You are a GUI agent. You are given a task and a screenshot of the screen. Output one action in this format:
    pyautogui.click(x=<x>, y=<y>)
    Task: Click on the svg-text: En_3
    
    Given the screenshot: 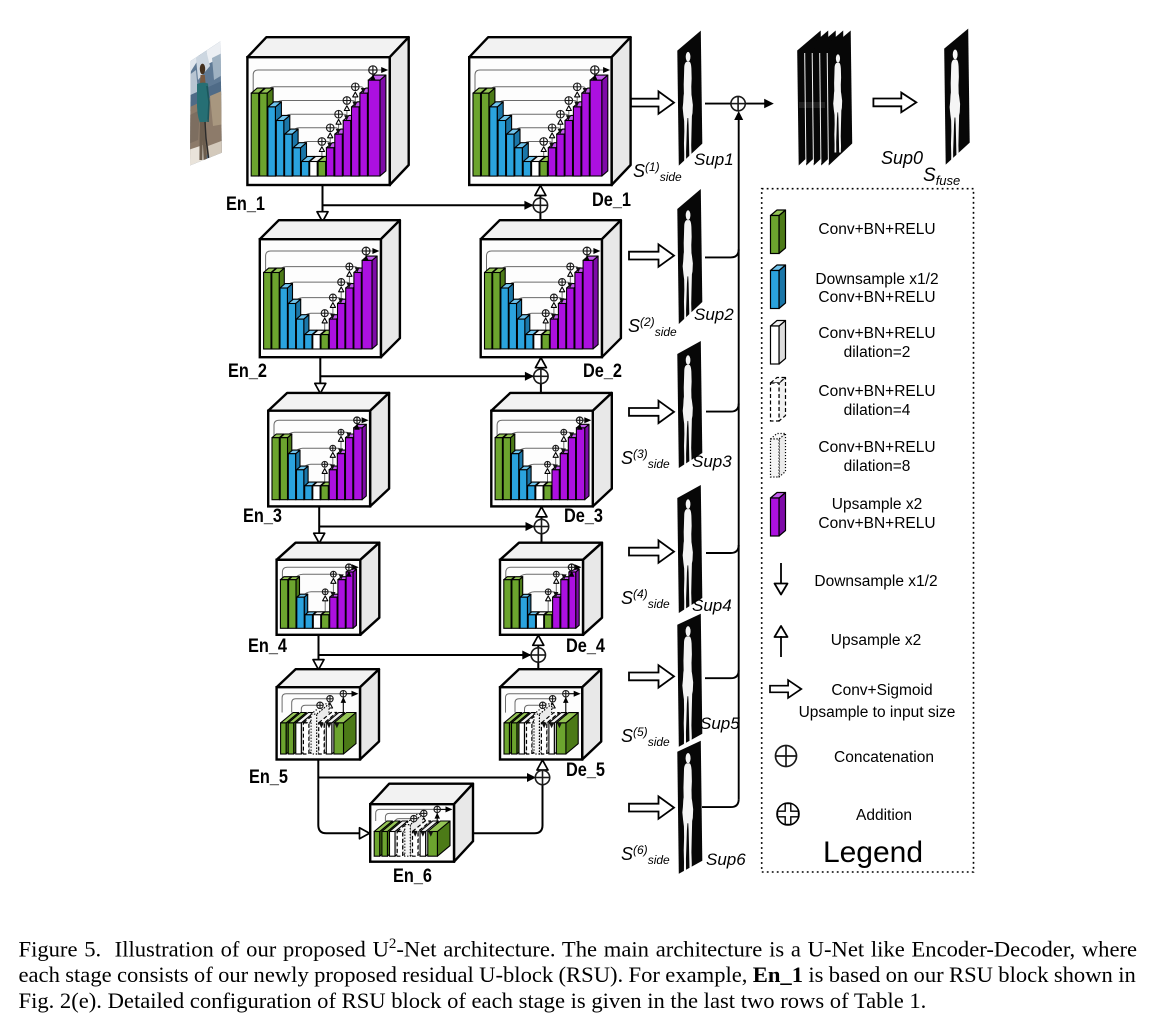 What is the action you would take?
    pyautogui.click(x=262, y=516)
    